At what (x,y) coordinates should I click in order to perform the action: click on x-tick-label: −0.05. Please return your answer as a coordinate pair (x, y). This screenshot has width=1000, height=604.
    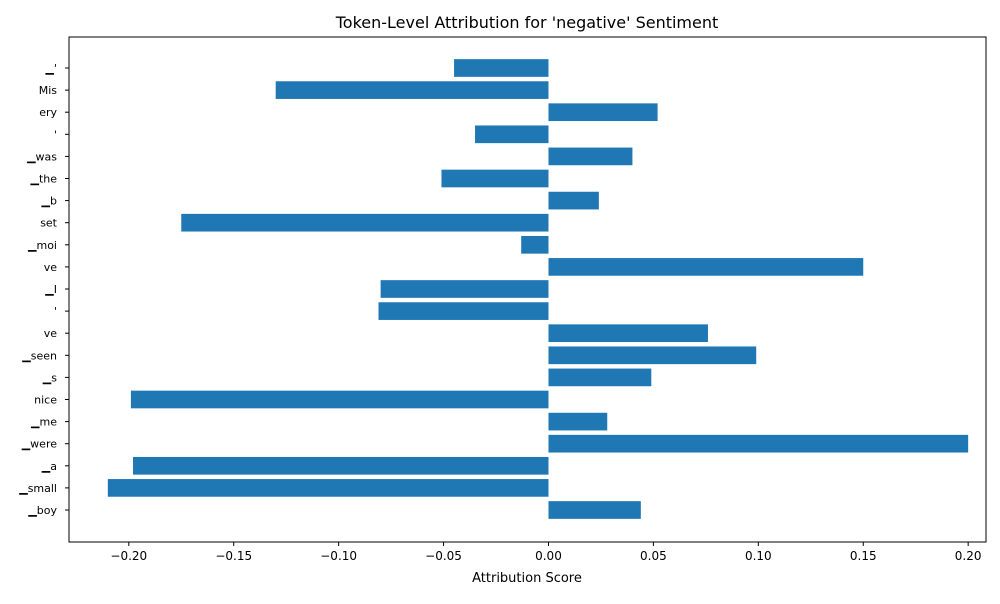
    Looking at the image, I should click on (443, 556).